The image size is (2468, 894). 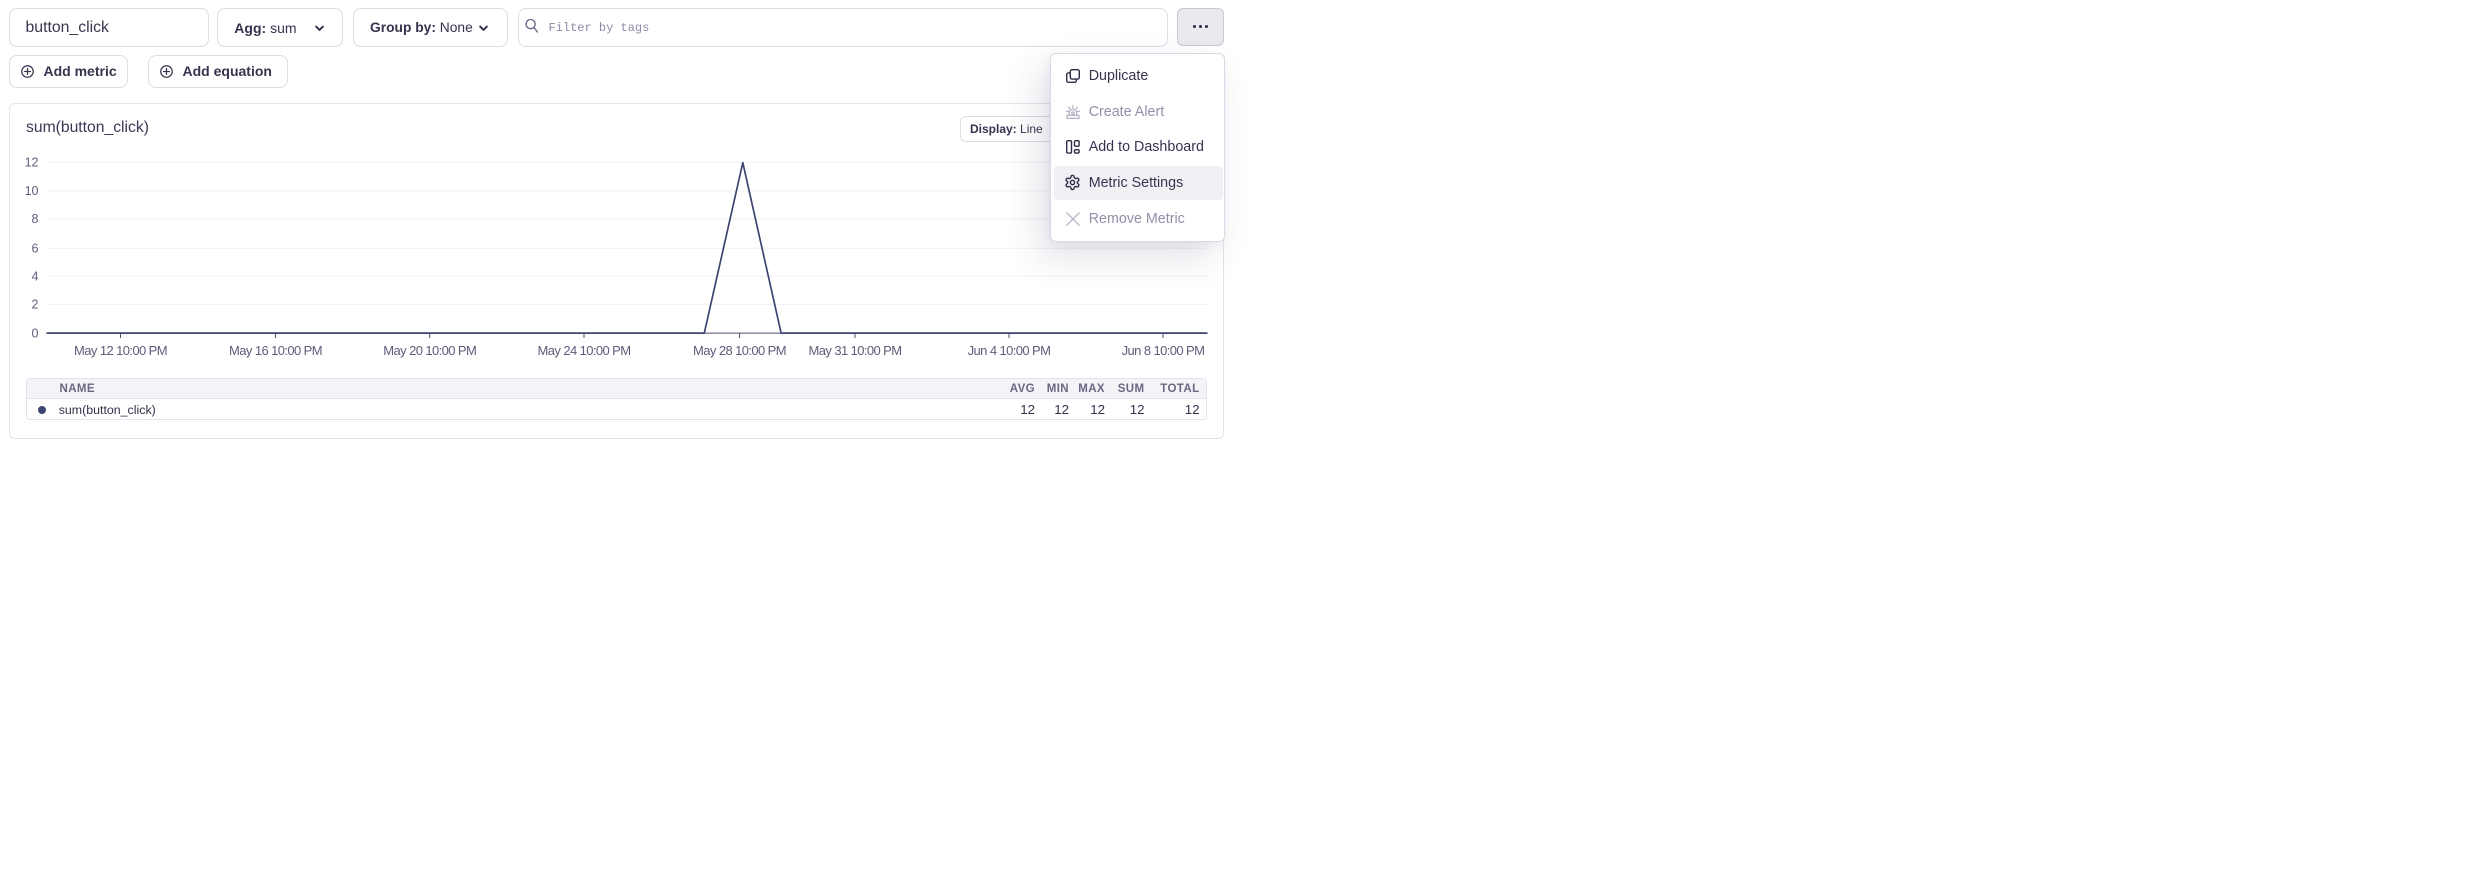 What do you see at coordinates (739, 350) in the screenshot?
I see `svg-text: May 28 10:00 PM` at bounding box center [739, 350].